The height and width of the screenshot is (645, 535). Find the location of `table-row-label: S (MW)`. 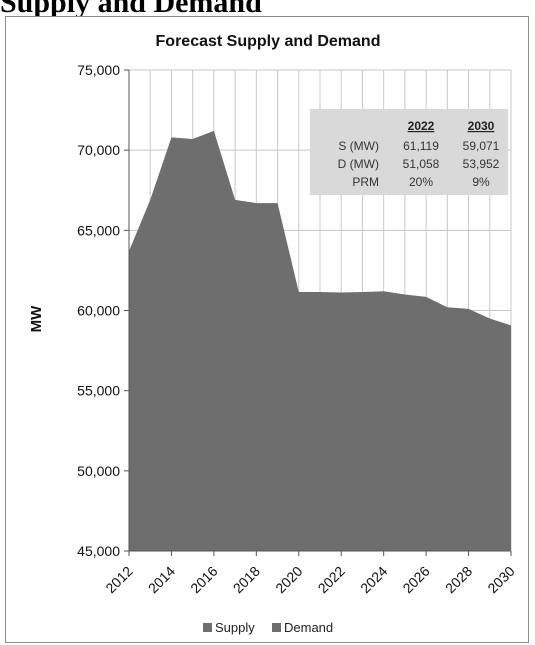

table-row-label: S (MW) is located at coordinates (358, 146).